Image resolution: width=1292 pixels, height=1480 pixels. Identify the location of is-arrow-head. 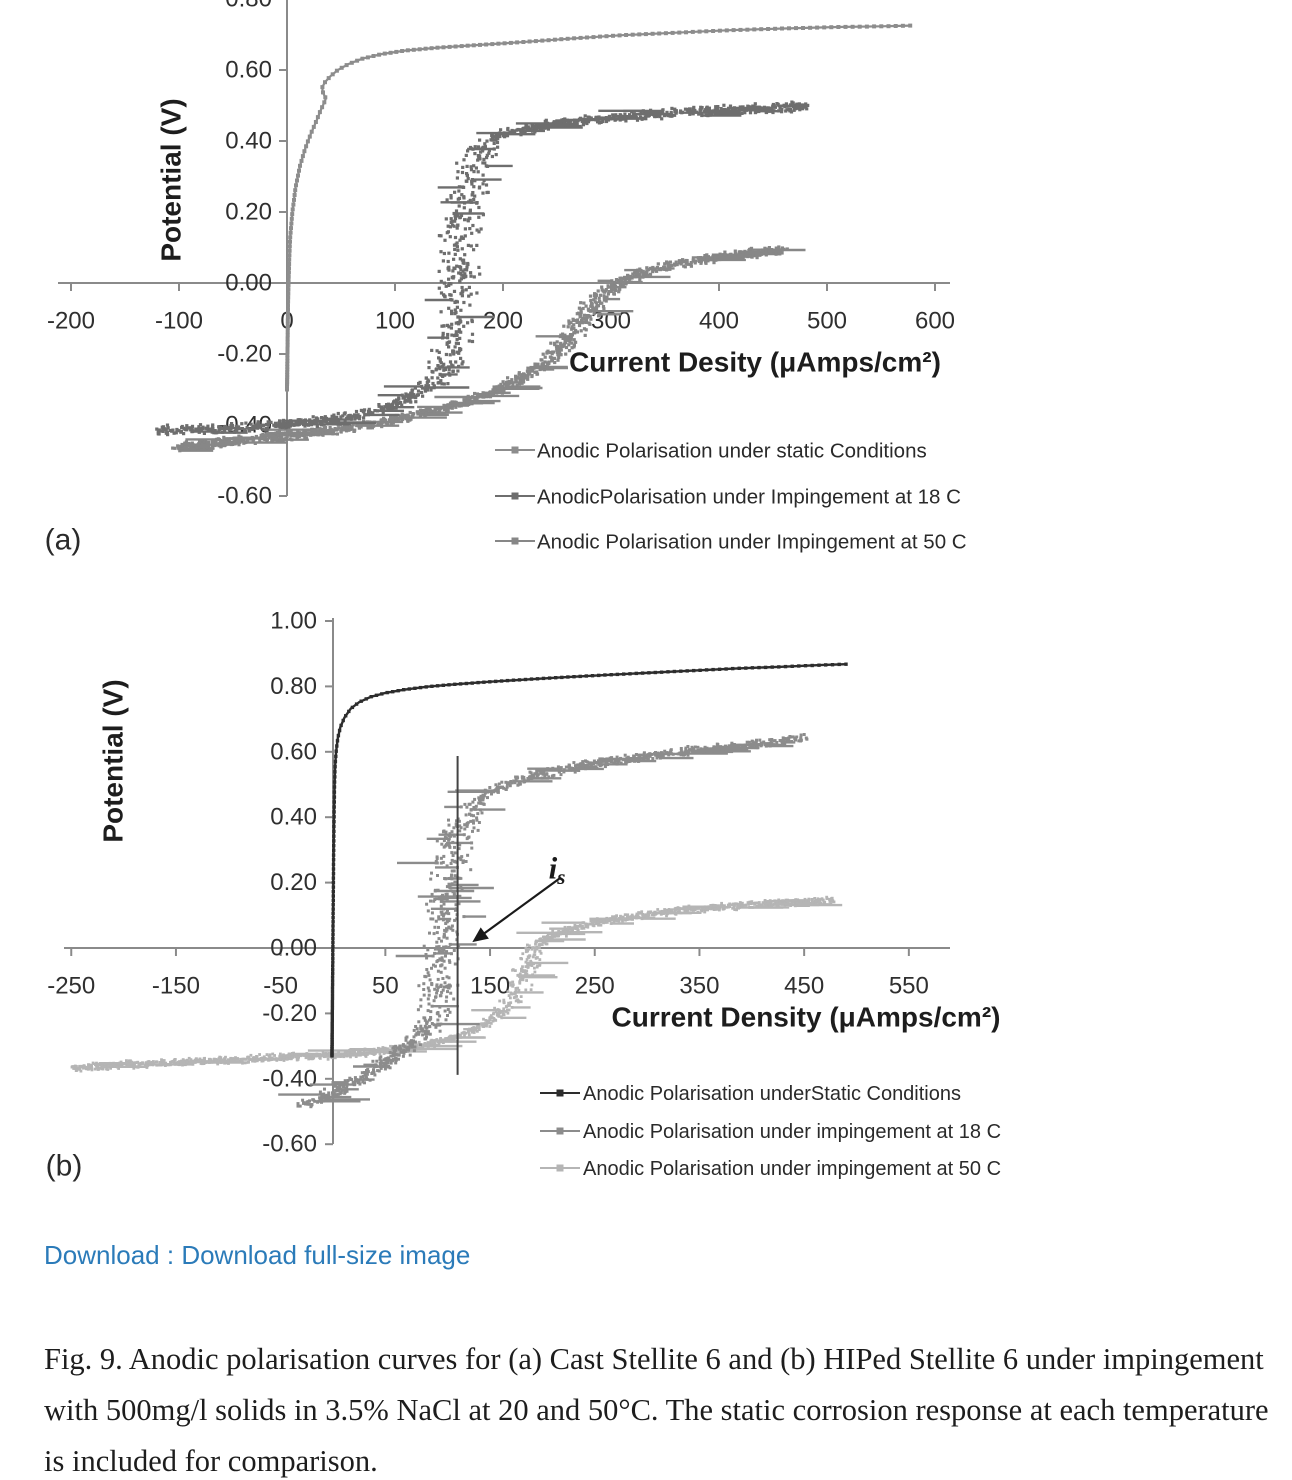
(480, 935).